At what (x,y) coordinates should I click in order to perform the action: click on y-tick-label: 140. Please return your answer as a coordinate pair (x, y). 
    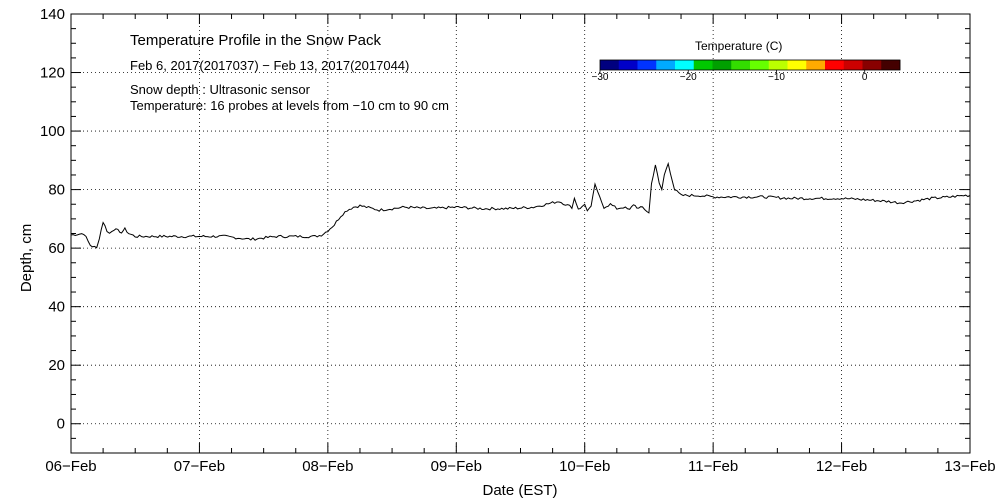
    Looking at the image, I should click on (52, 14).